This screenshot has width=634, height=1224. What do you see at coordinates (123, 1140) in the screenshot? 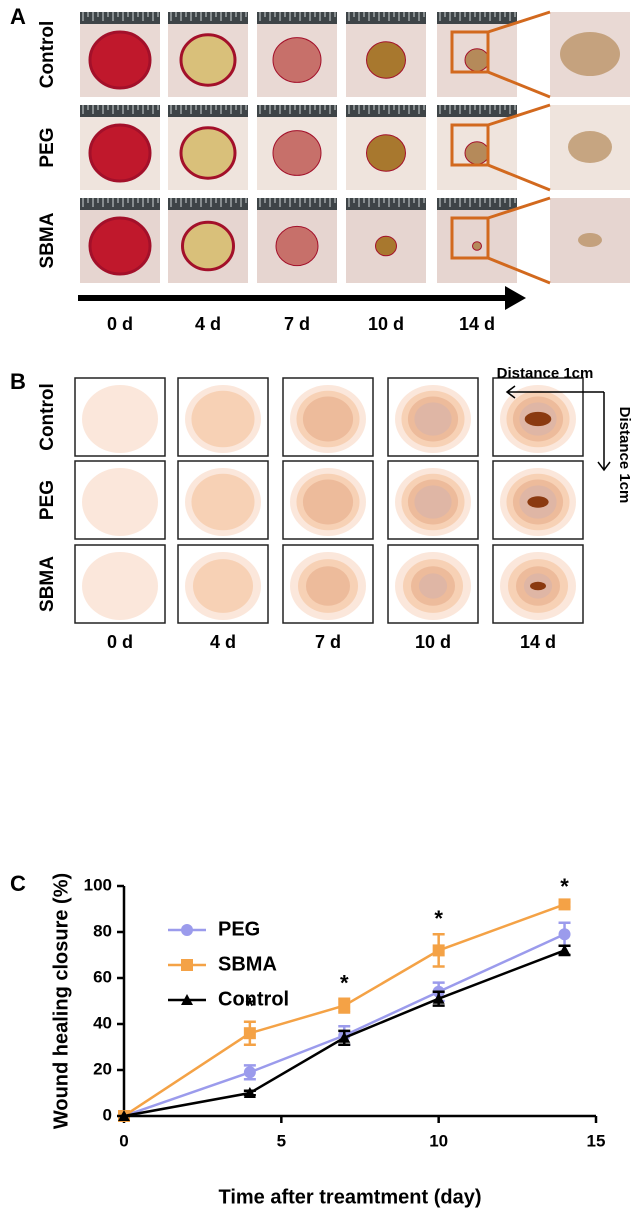
I see `x-tick-label: 0` at bounding box center [123, 1140].